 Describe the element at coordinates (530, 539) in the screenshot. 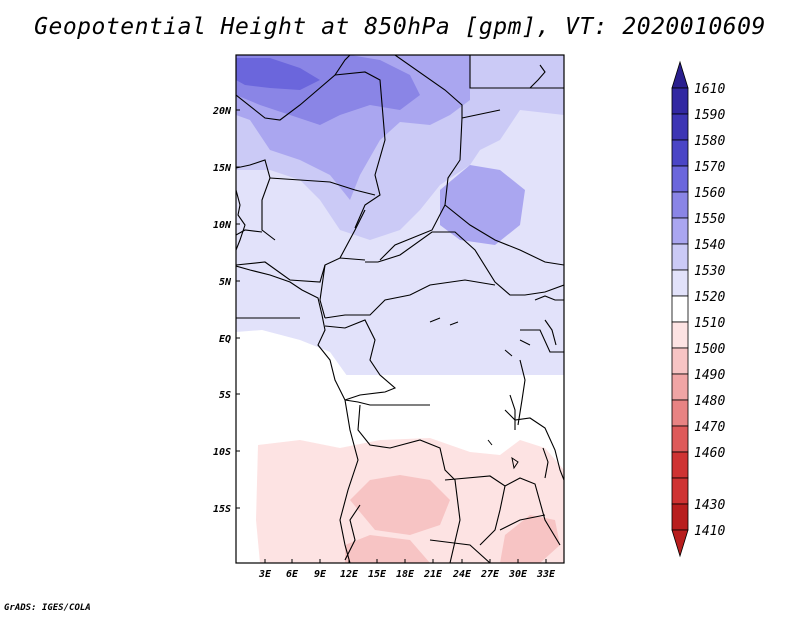

I see `shade-1490-region-se` at that location.